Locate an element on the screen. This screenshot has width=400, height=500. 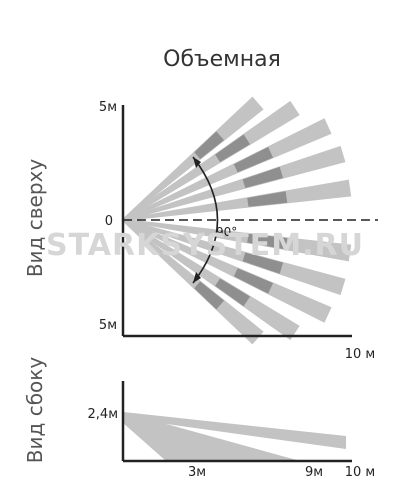
top-beam-2-dense-zone is located at coordinates (233, 148).